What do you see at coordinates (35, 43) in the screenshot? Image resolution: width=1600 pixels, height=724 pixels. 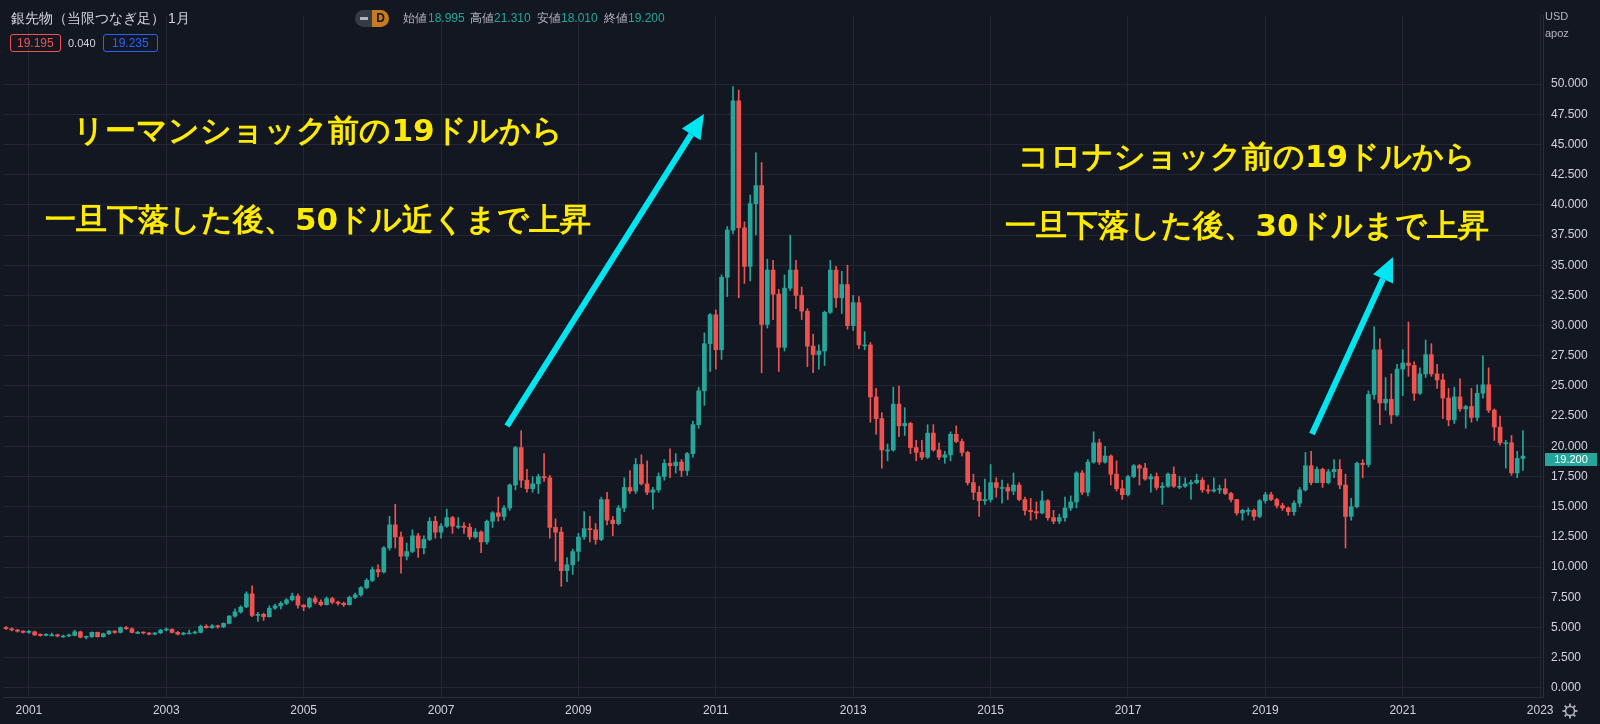 I see `annotation: 19.195` at bounding box center [35, 43].